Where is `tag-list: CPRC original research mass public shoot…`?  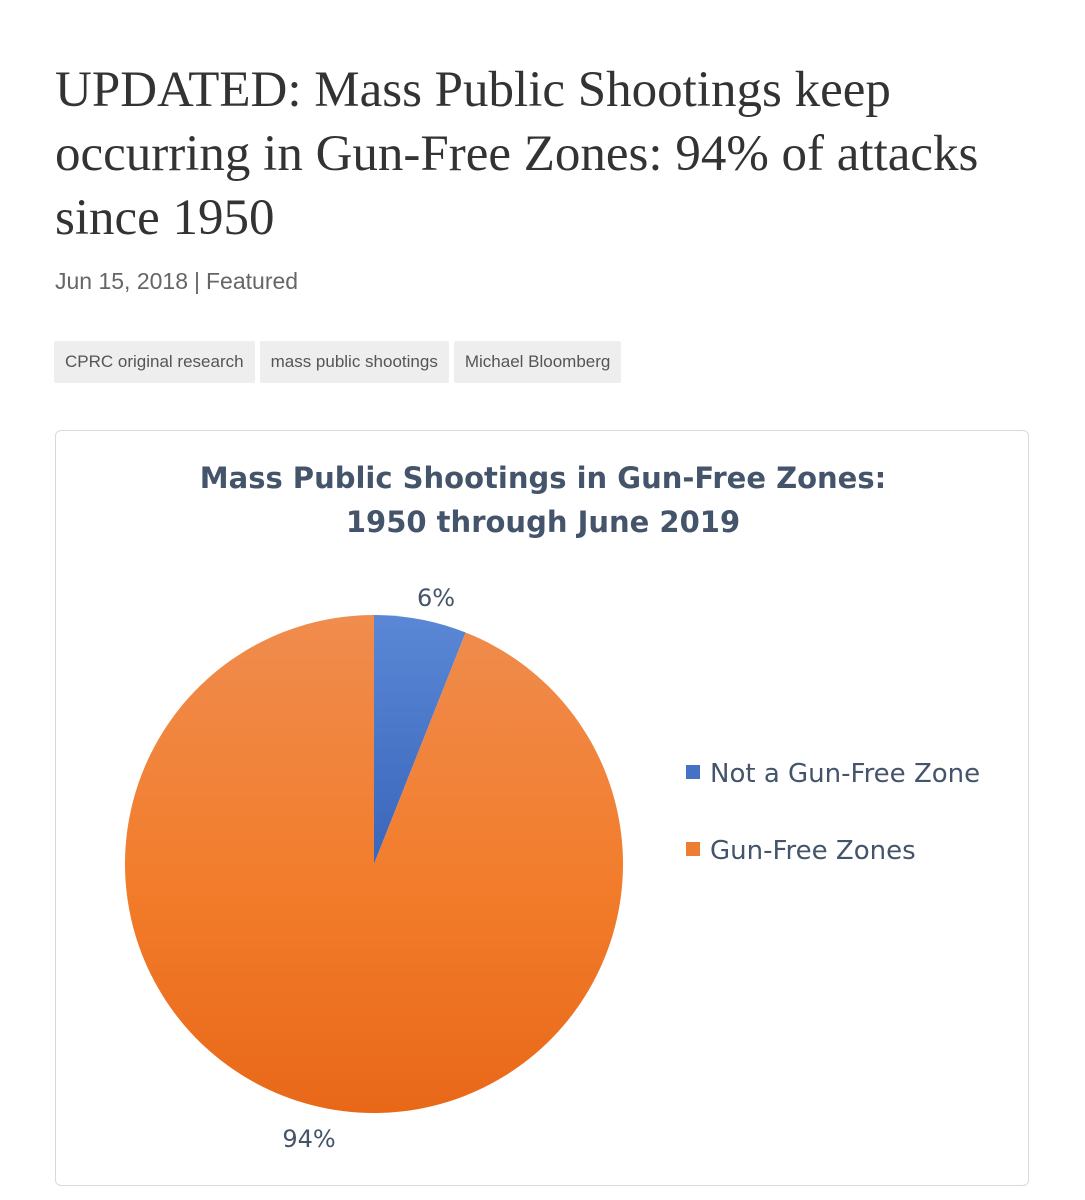 tag-list: CPRC original research mass public shoot… is located at coordinates (338, 362).